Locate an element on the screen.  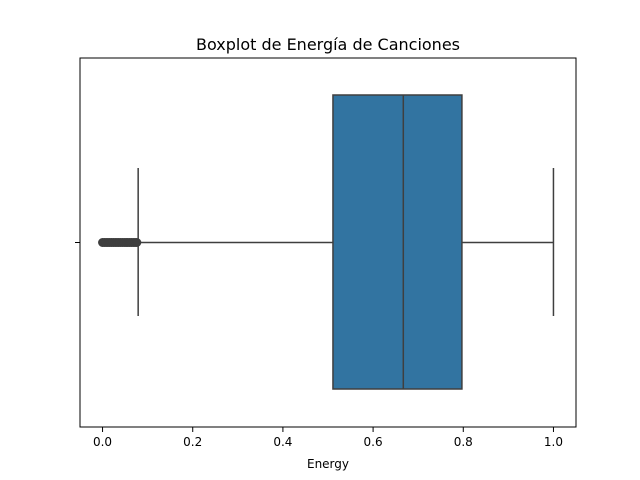
x-tick-label: 0.2 is located at coordinates (192, 442).